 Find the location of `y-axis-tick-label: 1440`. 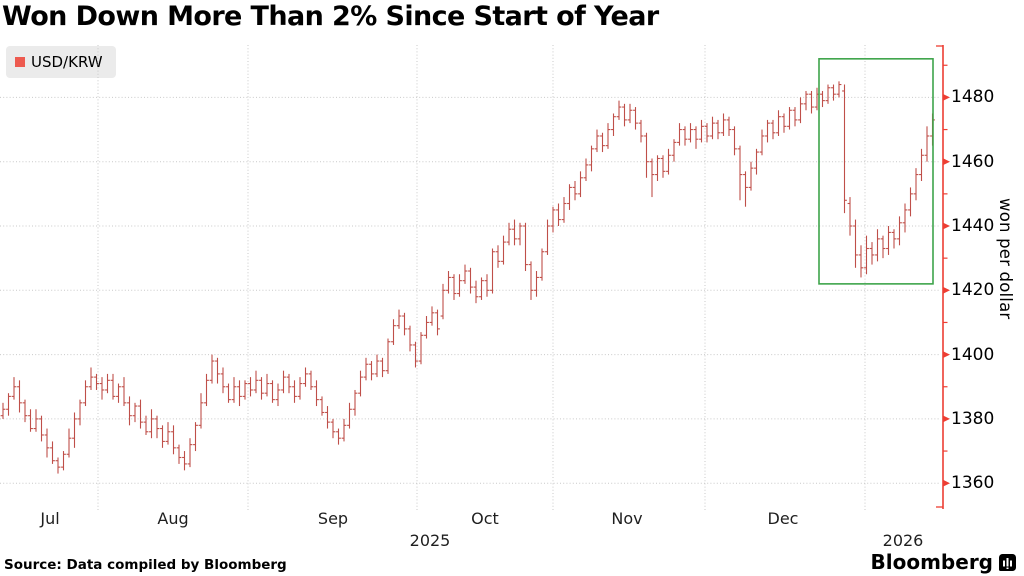

y-axis-tick-label: 1440 is located at coordinates (973, 226).